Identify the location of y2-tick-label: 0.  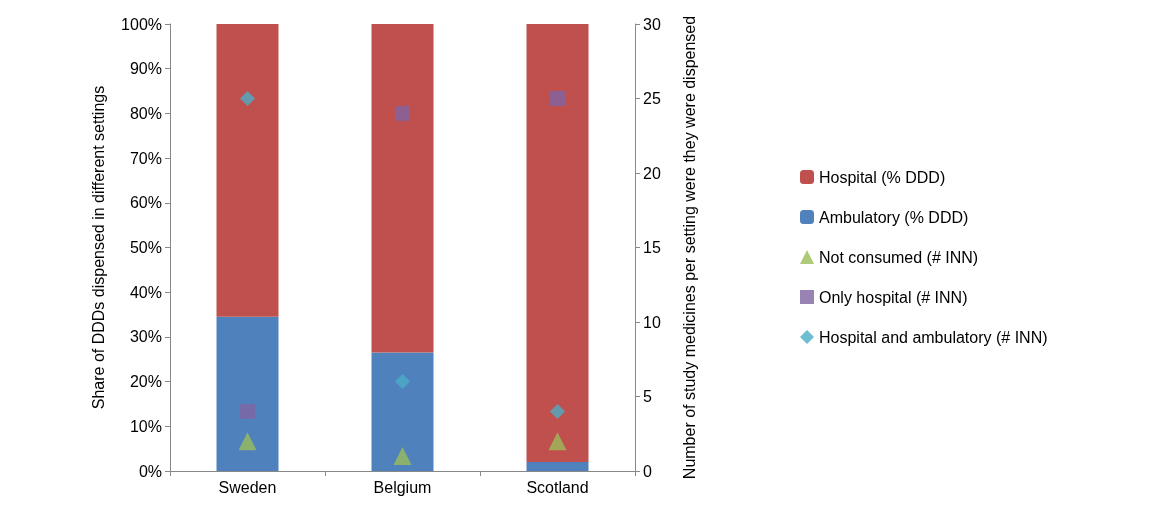
(647, 471).